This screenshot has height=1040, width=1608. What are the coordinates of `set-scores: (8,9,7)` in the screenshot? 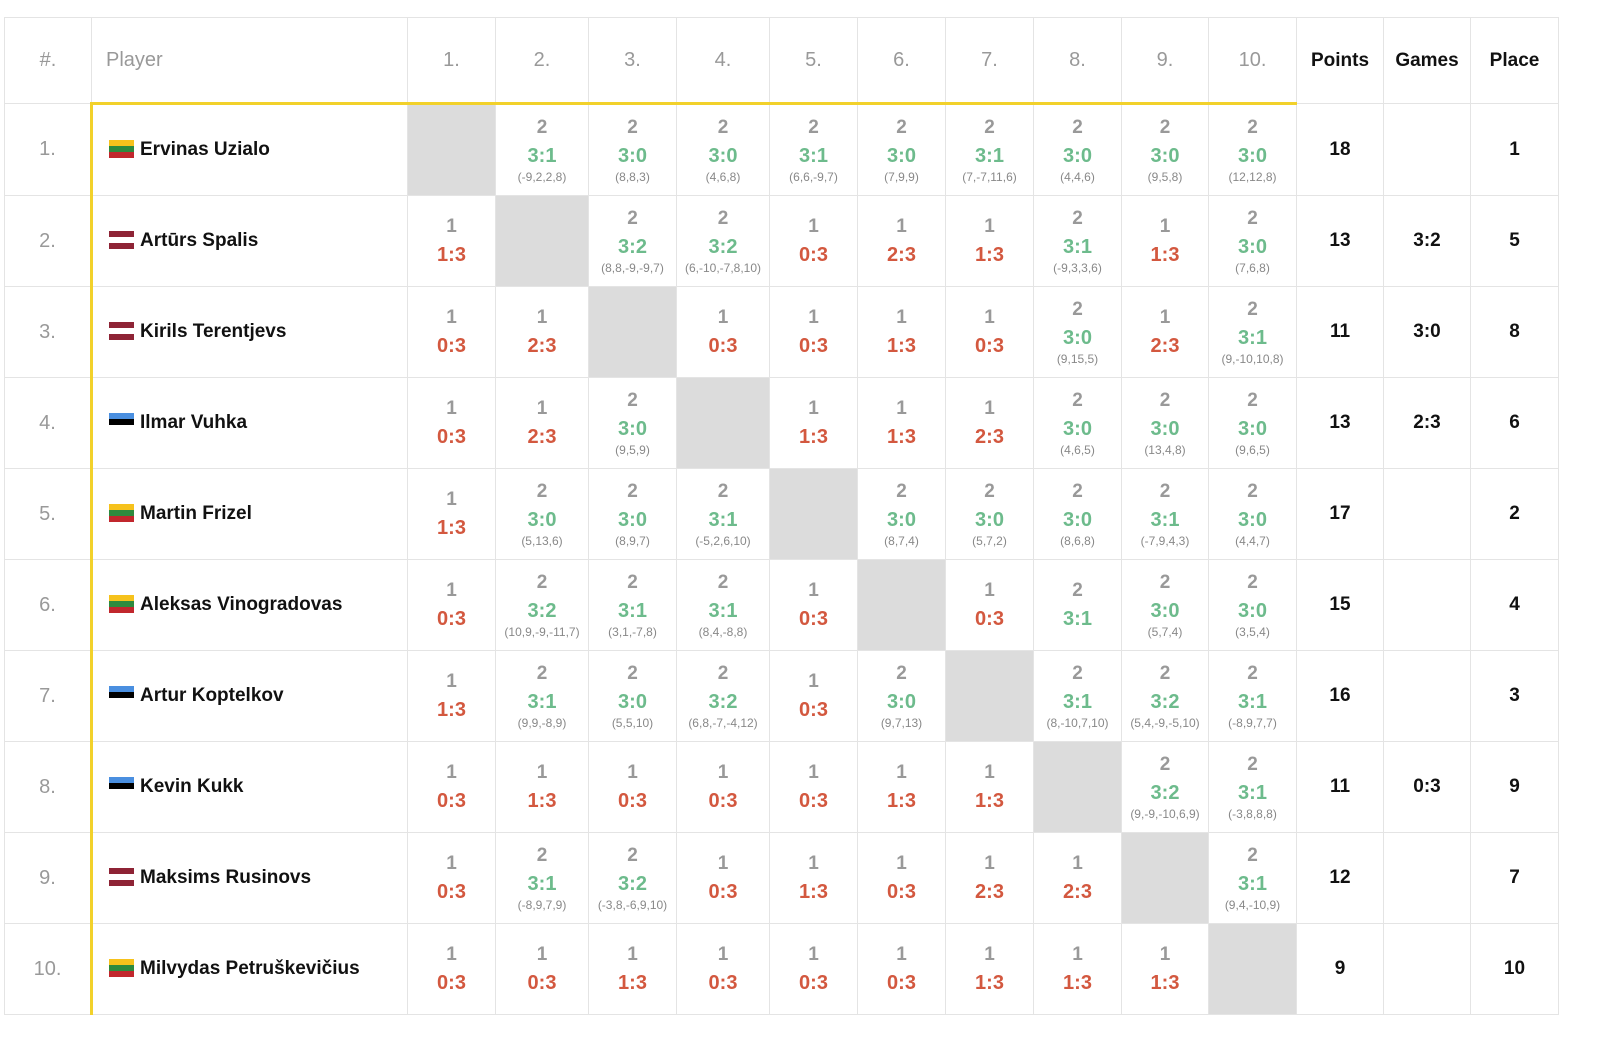 It's located at (632, 540).